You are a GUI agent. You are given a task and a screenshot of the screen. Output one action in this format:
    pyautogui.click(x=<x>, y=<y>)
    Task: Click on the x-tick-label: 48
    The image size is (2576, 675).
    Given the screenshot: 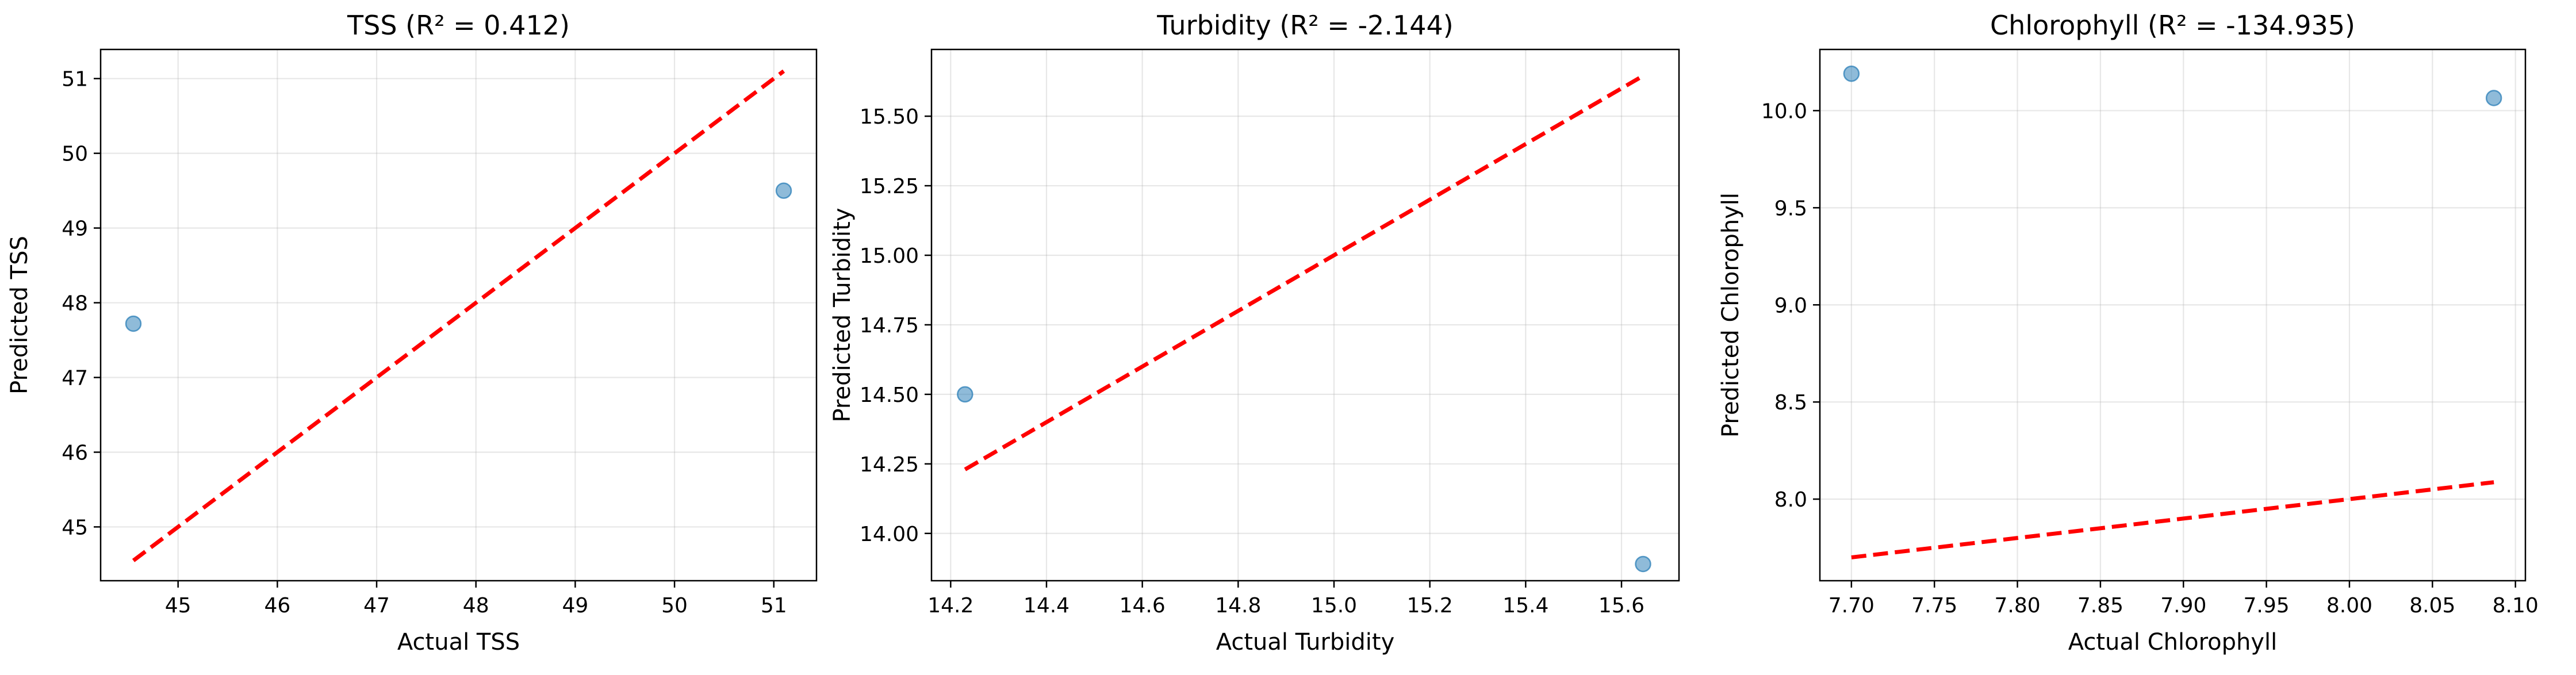 What is the action you would take?
    pyautogui.click(x=476, y=606)
    